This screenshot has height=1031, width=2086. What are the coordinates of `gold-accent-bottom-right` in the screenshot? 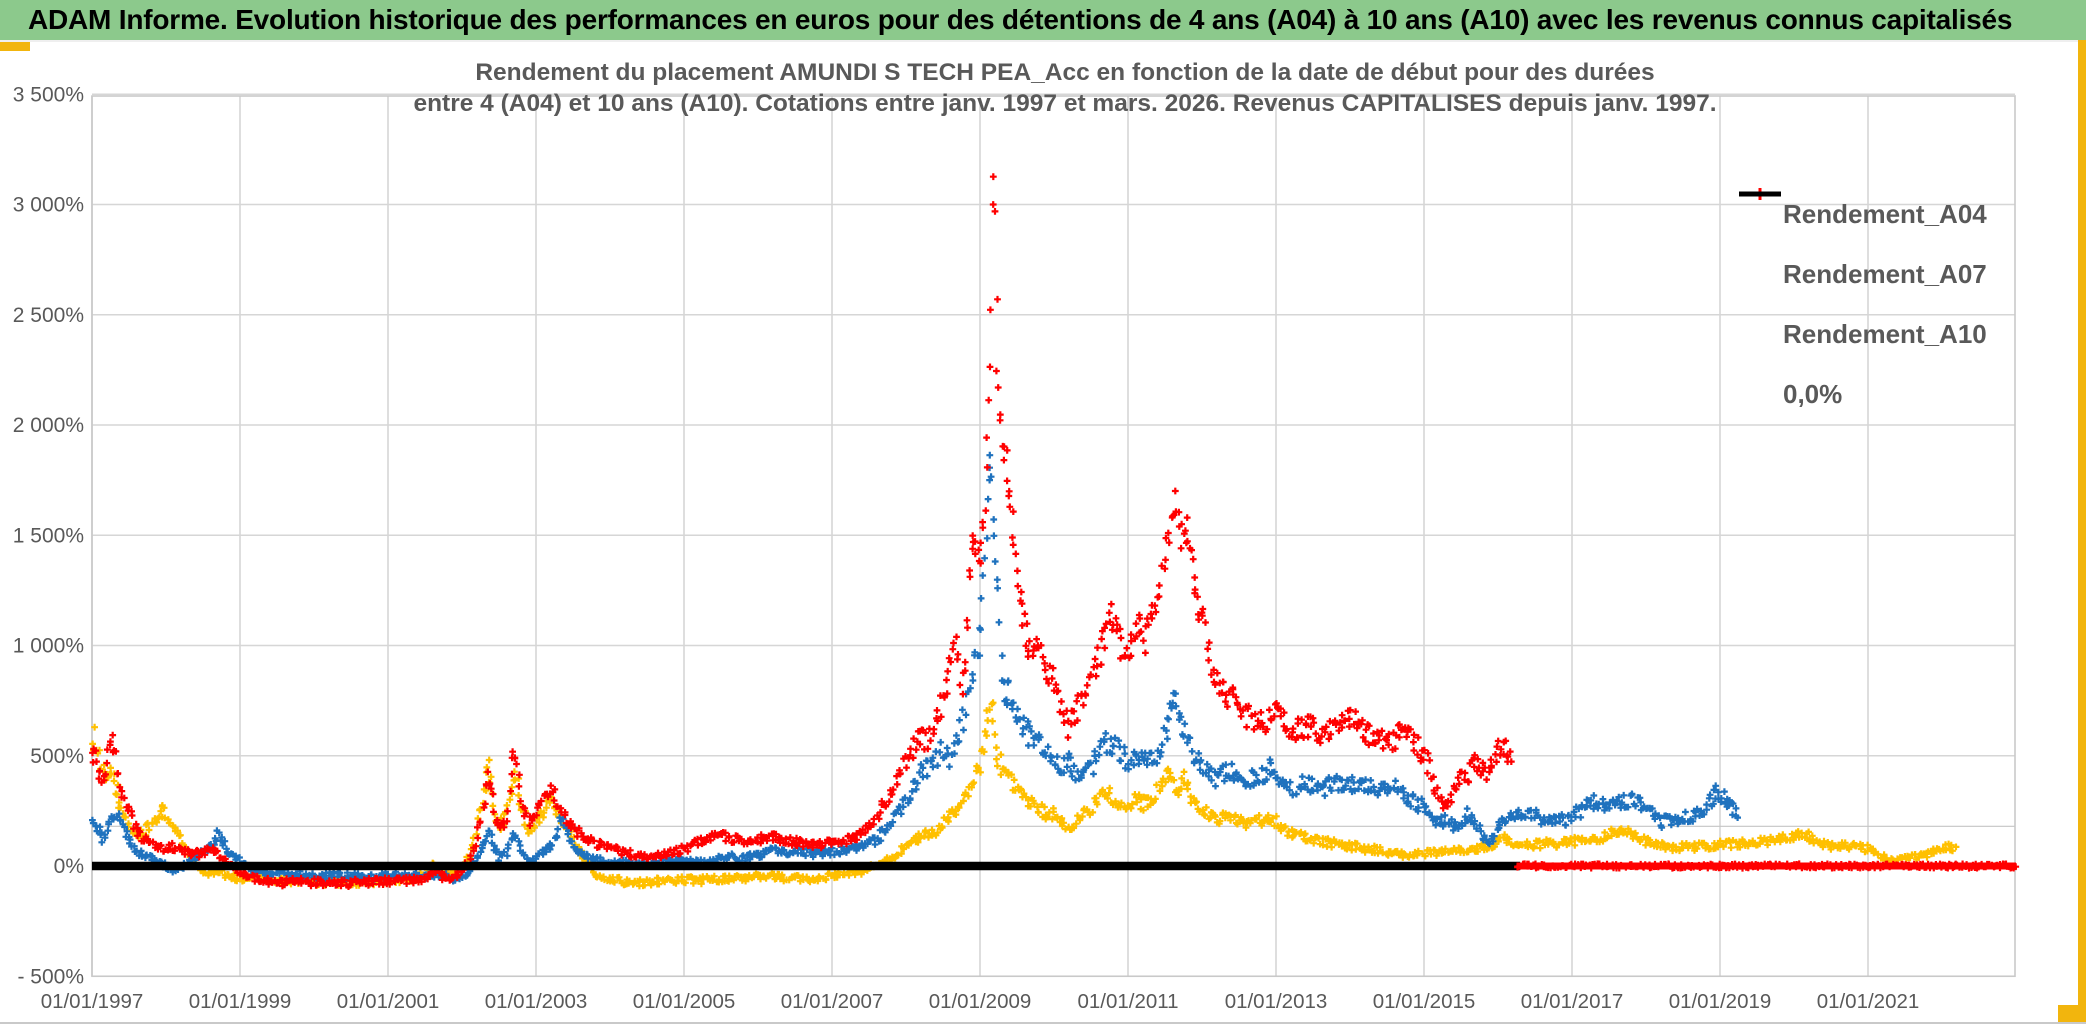 It's located at (2072, 1014).